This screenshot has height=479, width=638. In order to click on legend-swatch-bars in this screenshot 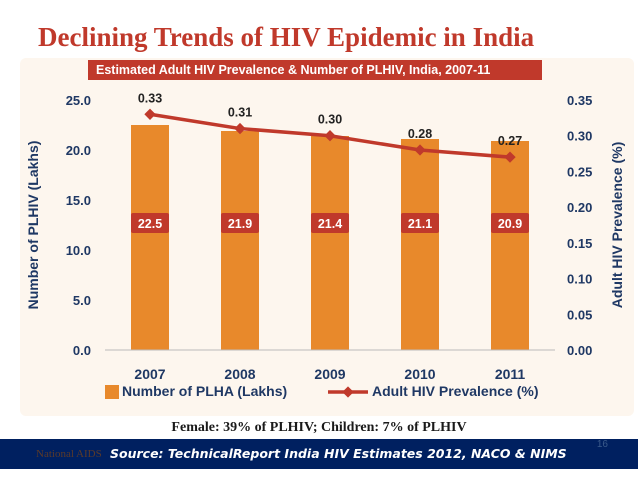, I will do `click(112, 392)`.